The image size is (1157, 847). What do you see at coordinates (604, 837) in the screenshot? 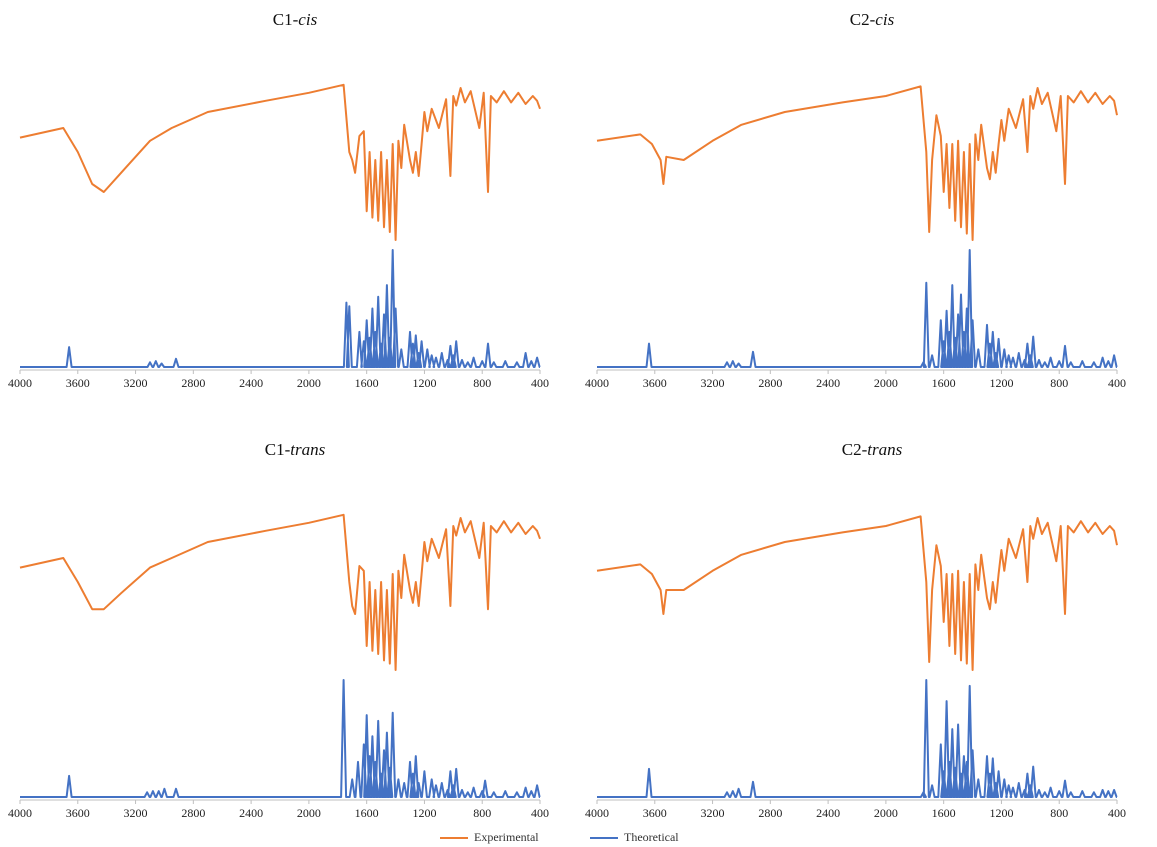
I see `legend-swatch-theoretical` at bounding box center [604, 837].